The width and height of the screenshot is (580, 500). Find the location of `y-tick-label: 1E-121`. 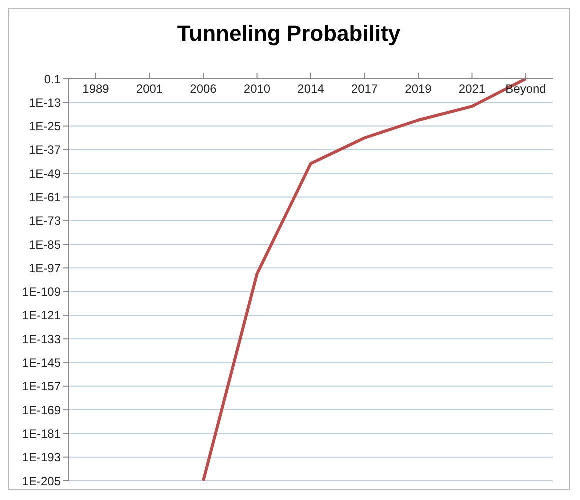

y-tick-label: 1E-121 is located at coordinates (42, 315).